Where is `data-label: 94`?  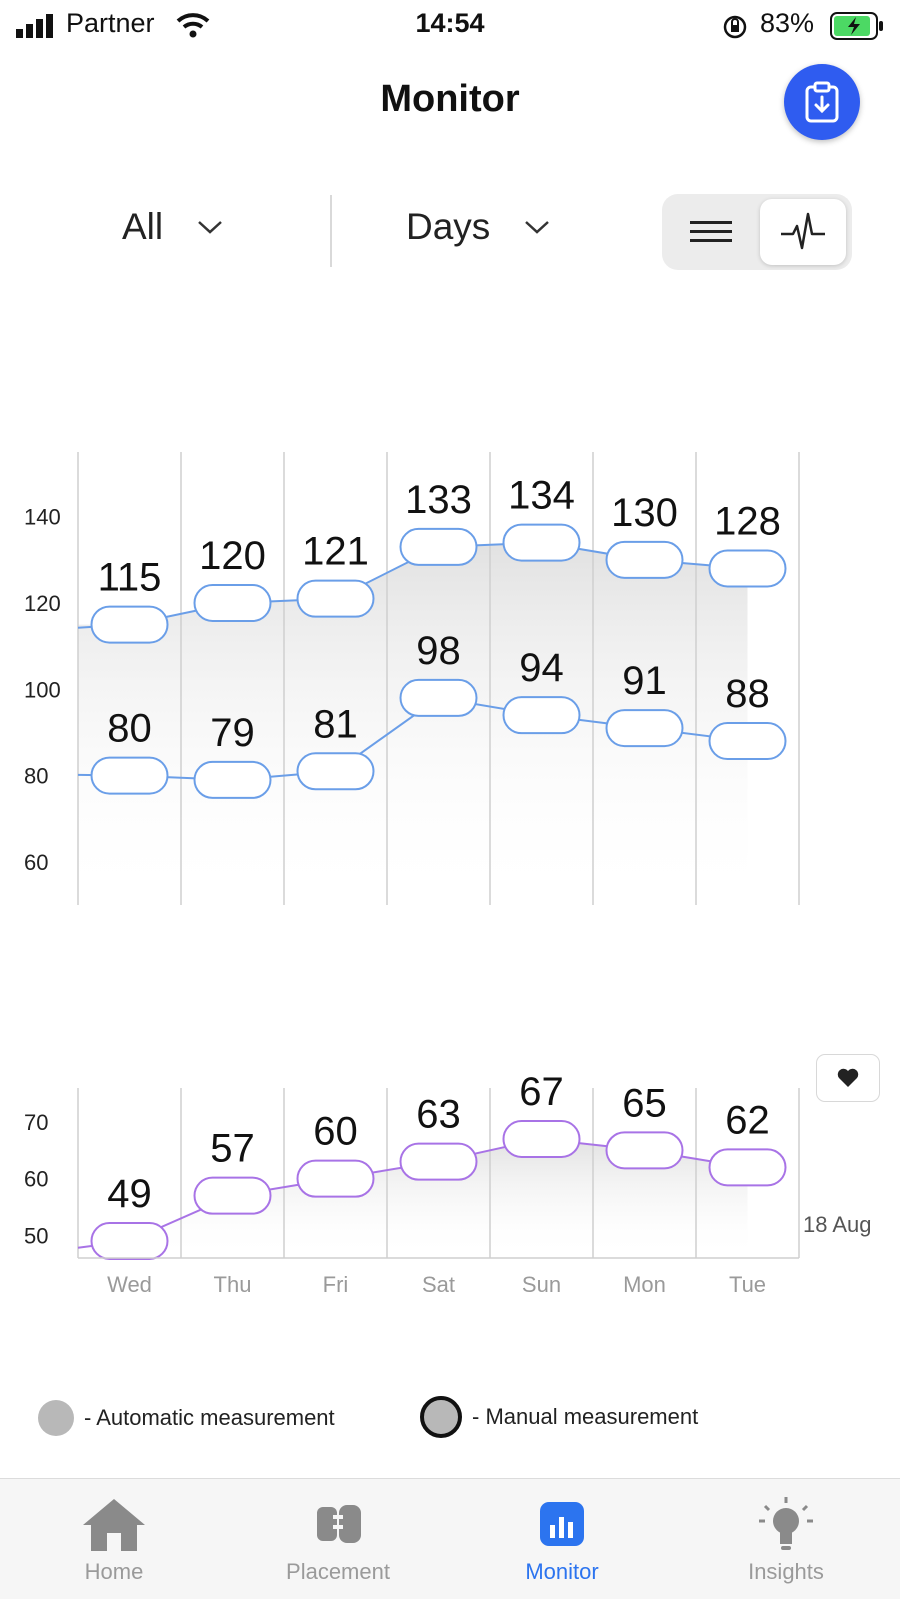
data-label: 94 is located at coordinates (541, 668).